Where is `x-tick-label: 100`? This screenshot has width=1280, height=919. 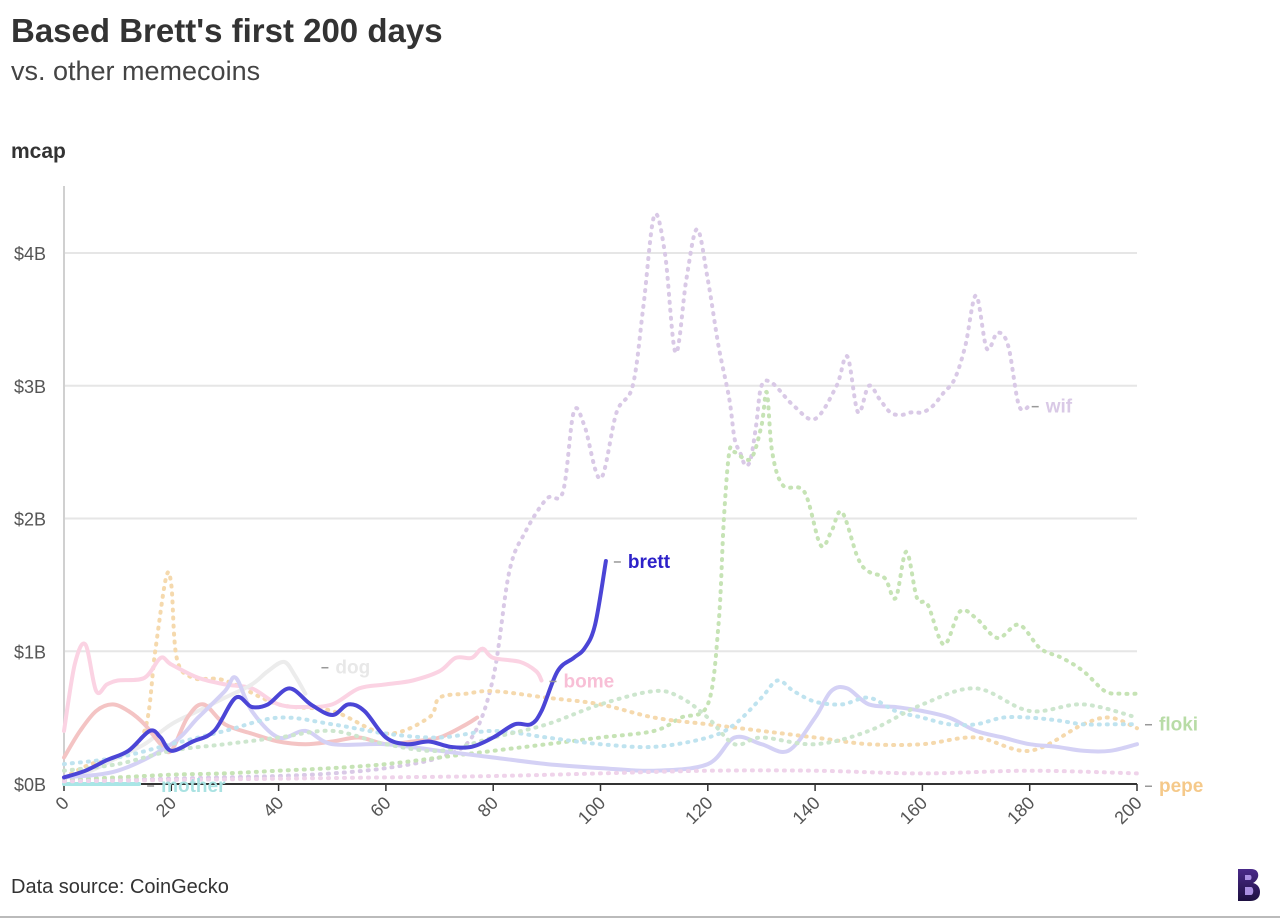
x-tick-label: 100 is located at coordinates (591, 810).